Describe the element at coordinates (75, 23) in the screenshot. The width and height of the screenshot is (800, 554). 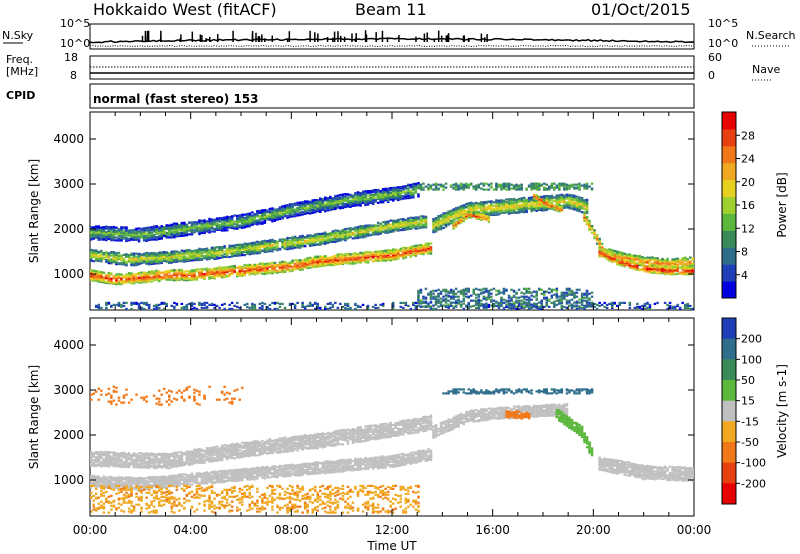
I see `noise-tick-top-left: 10^5` at that location.